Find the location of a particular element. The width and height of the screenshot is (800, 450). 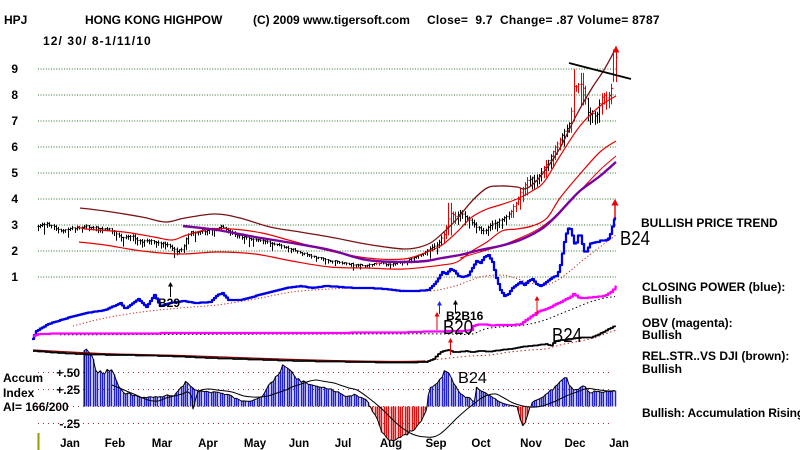

svg-text: Jun is located at coordinates (299, 444).